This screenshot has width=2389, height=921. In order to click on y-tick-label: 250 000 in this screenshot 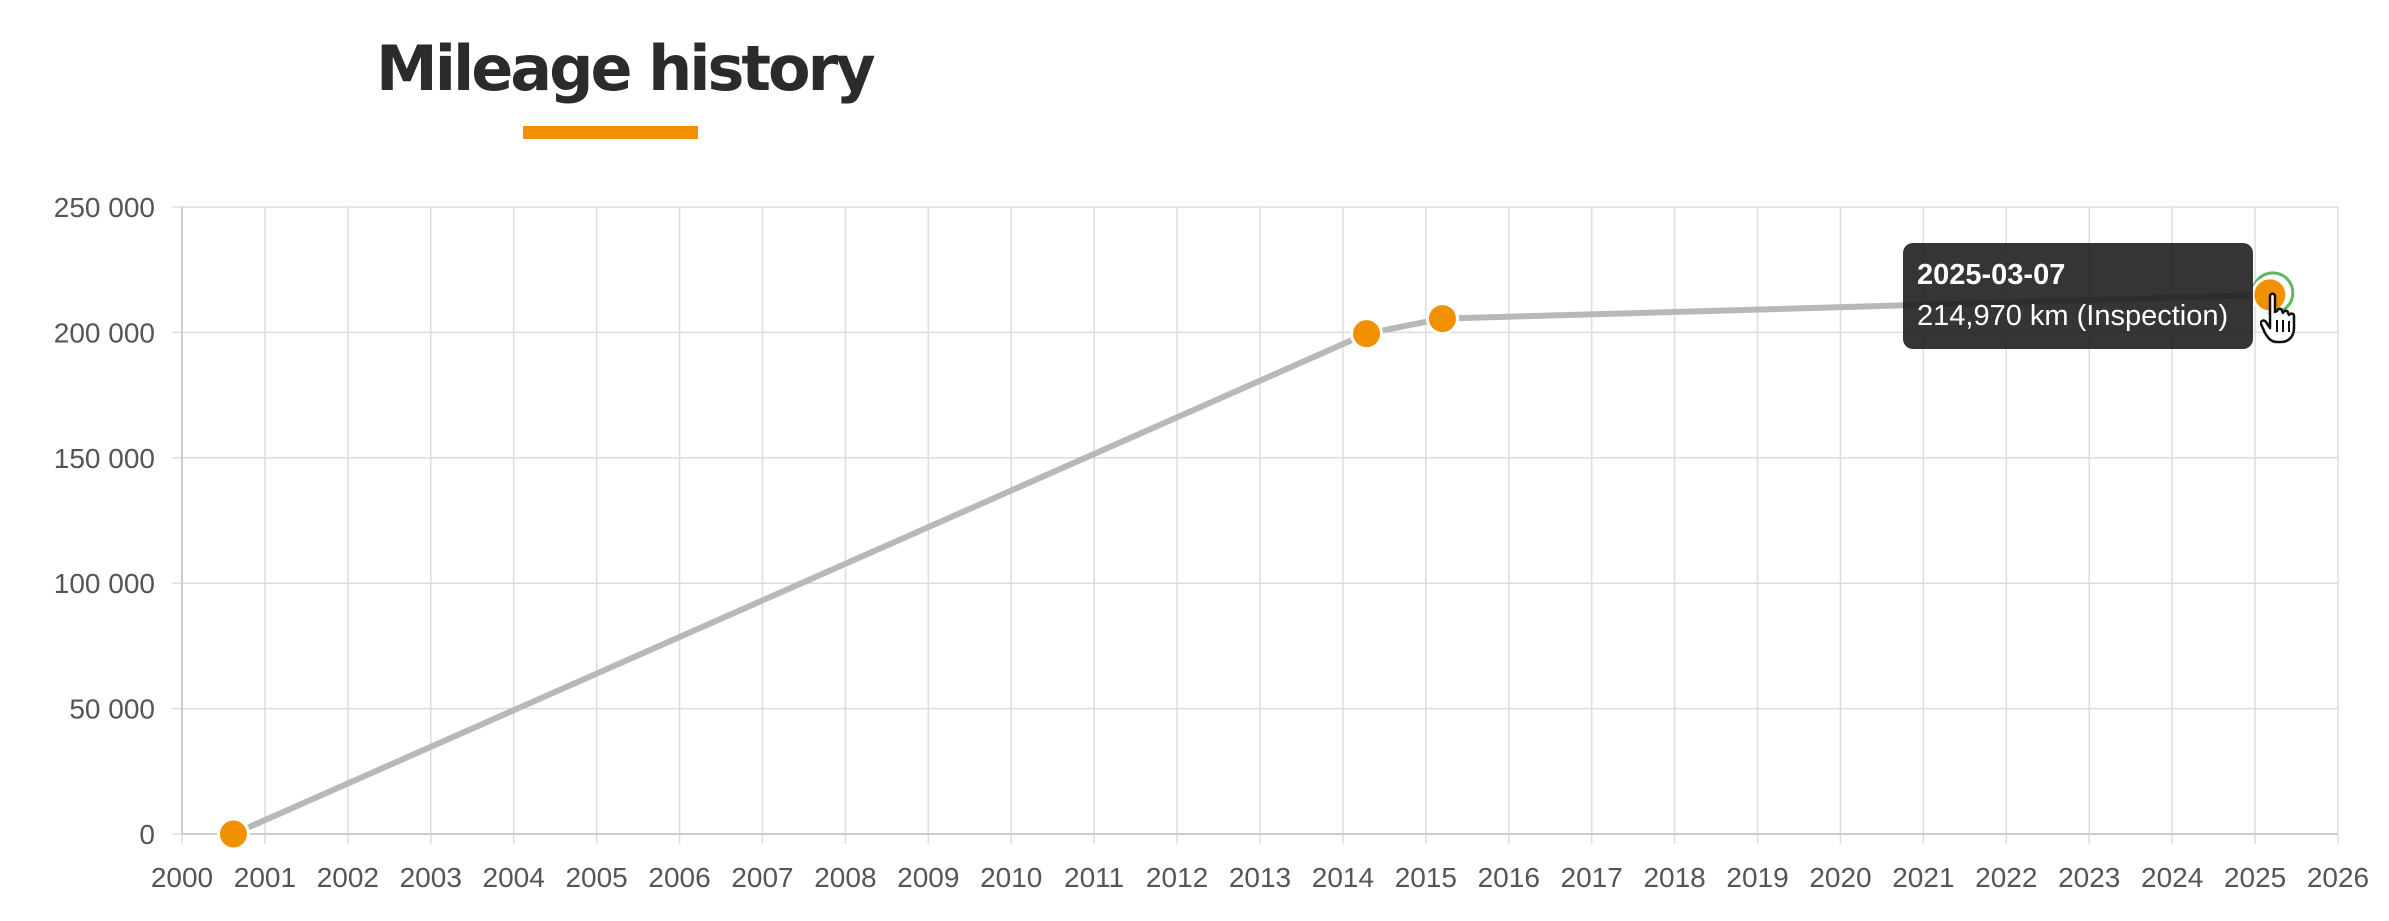, I will do `click(104, 207)`.